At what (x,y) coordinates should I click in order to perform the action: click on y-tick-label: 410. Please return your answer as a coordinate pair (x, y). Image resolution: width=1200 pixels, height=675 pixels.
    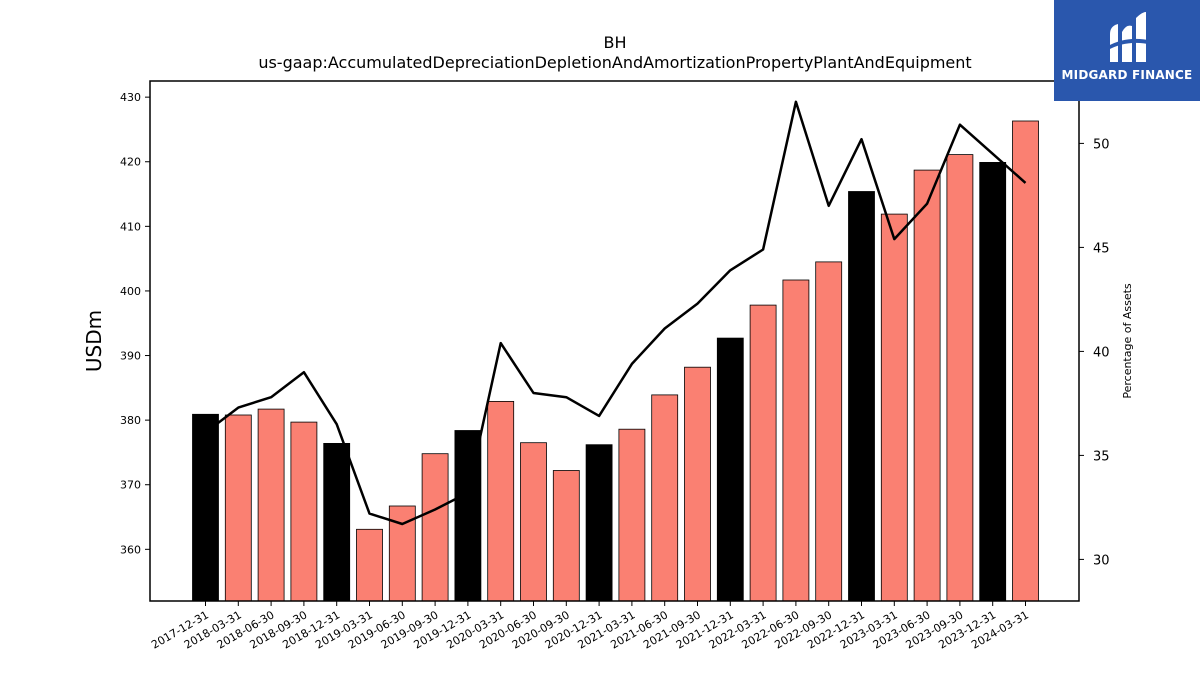
    Looking at the image, I should click on (130, 226).